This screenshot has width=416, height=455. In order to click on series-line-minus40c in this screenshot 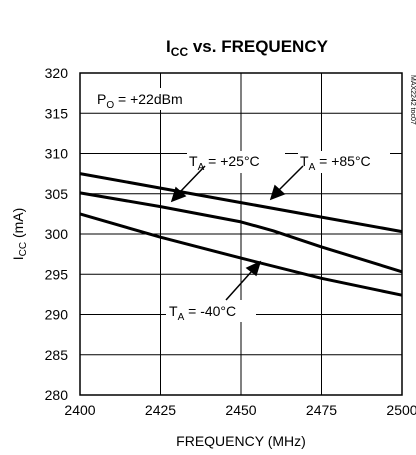, I will do `click(241, 254)`.